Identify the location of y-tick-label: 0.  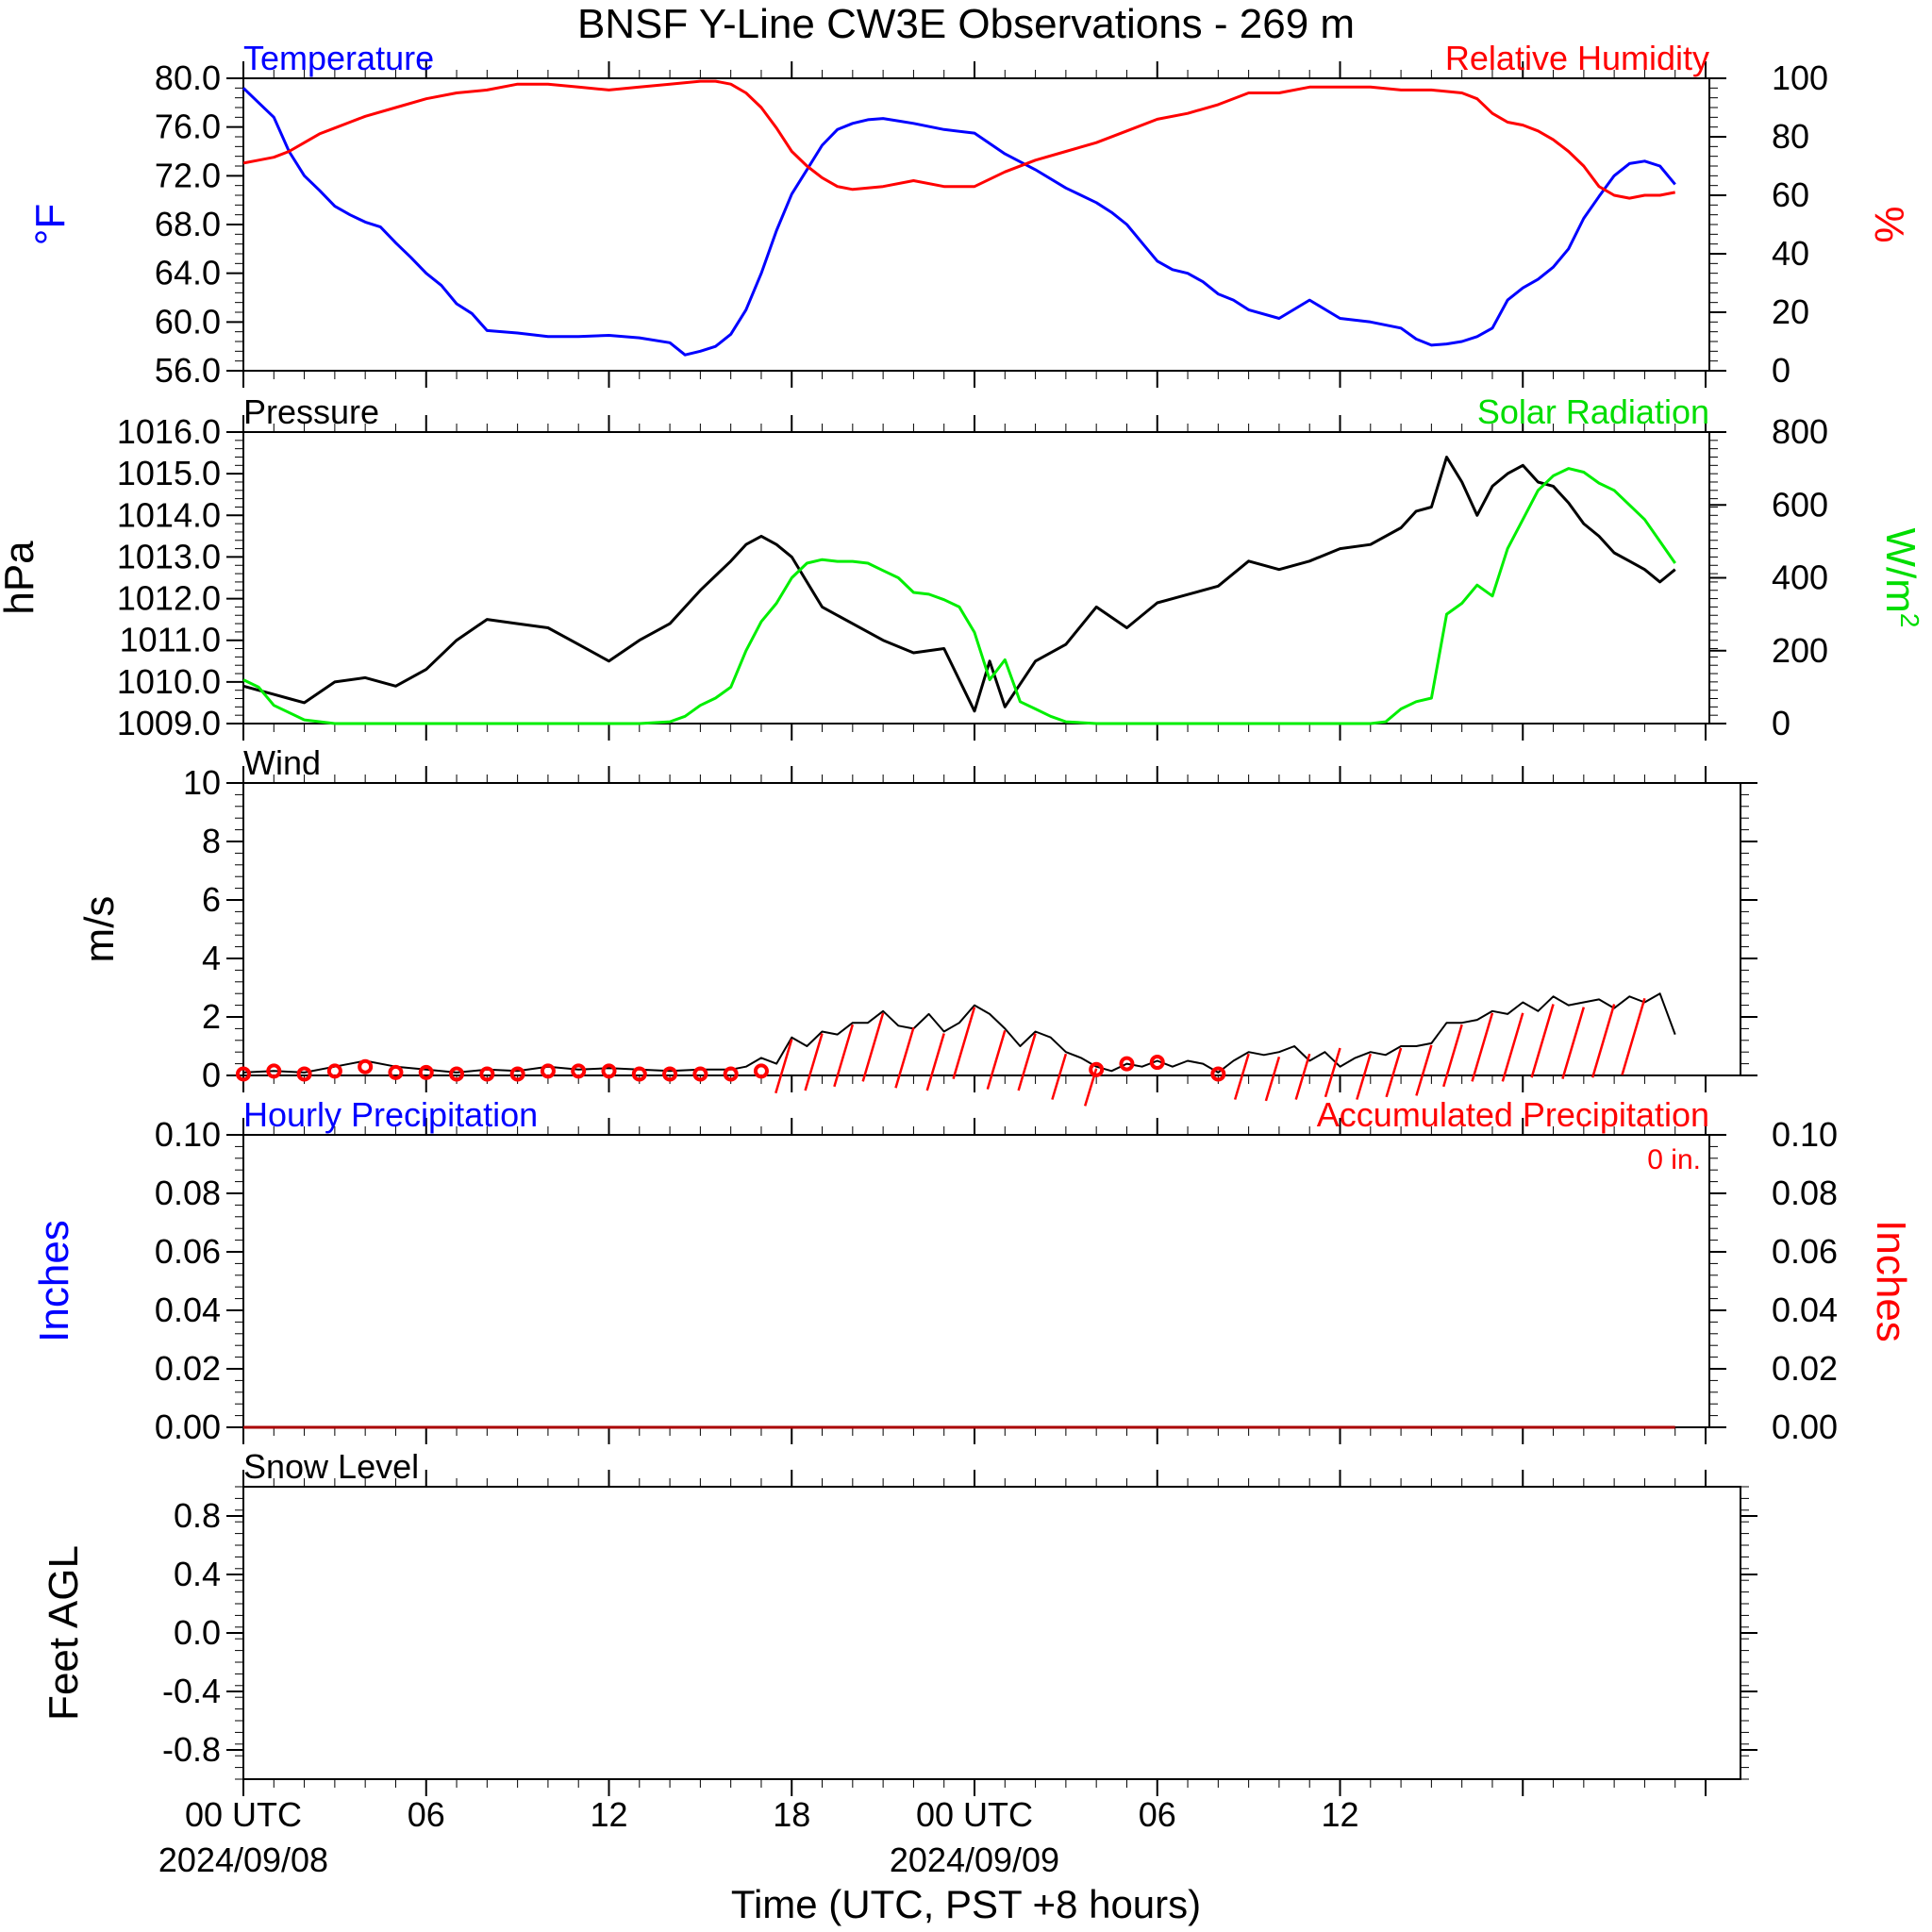
(212, 1075).